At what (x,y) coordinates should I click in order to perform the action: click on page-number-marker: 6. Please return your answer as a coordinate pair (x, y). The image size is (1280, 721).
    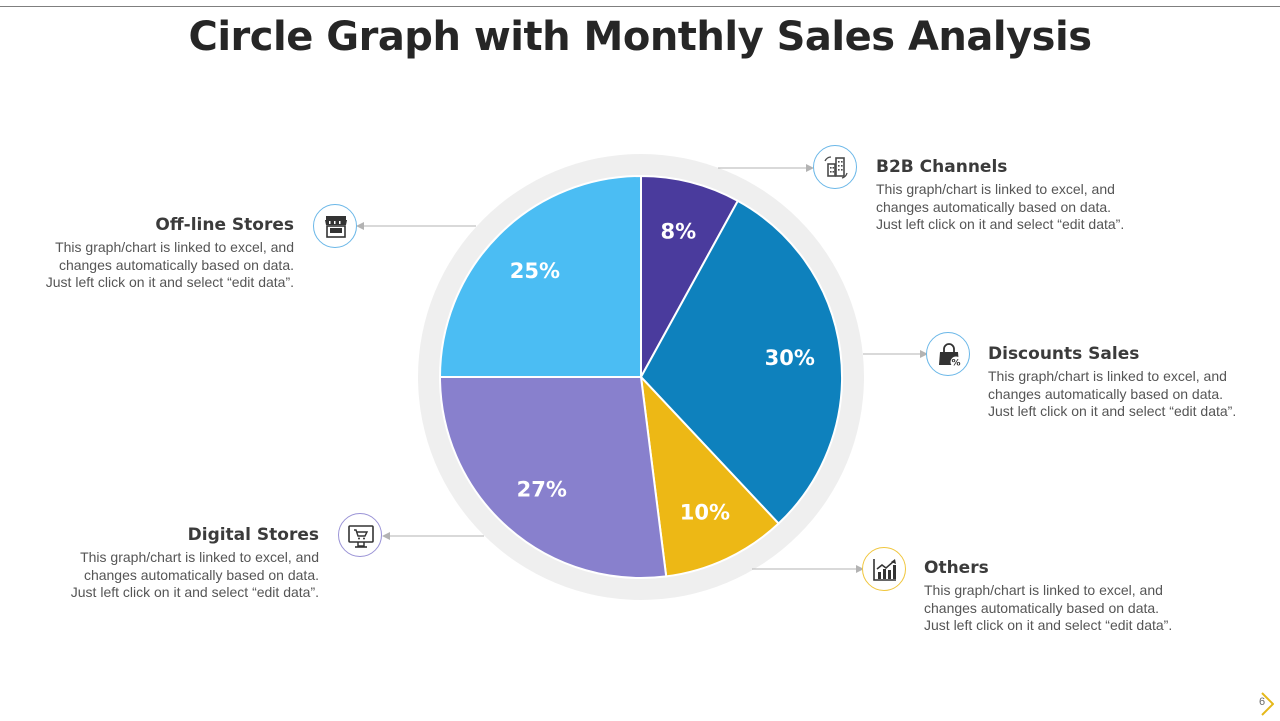
    Looking at the image, I should click on (1262, 704).